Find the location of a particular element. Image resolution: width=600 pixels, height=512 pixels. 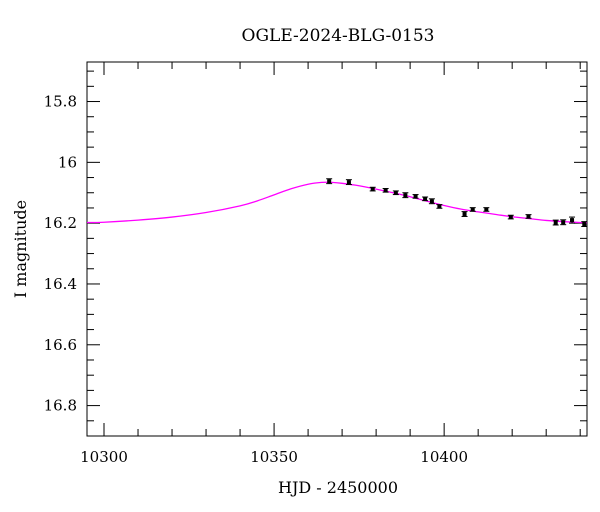

x-tick-label: 10350 is located at coordinates (274, 457).